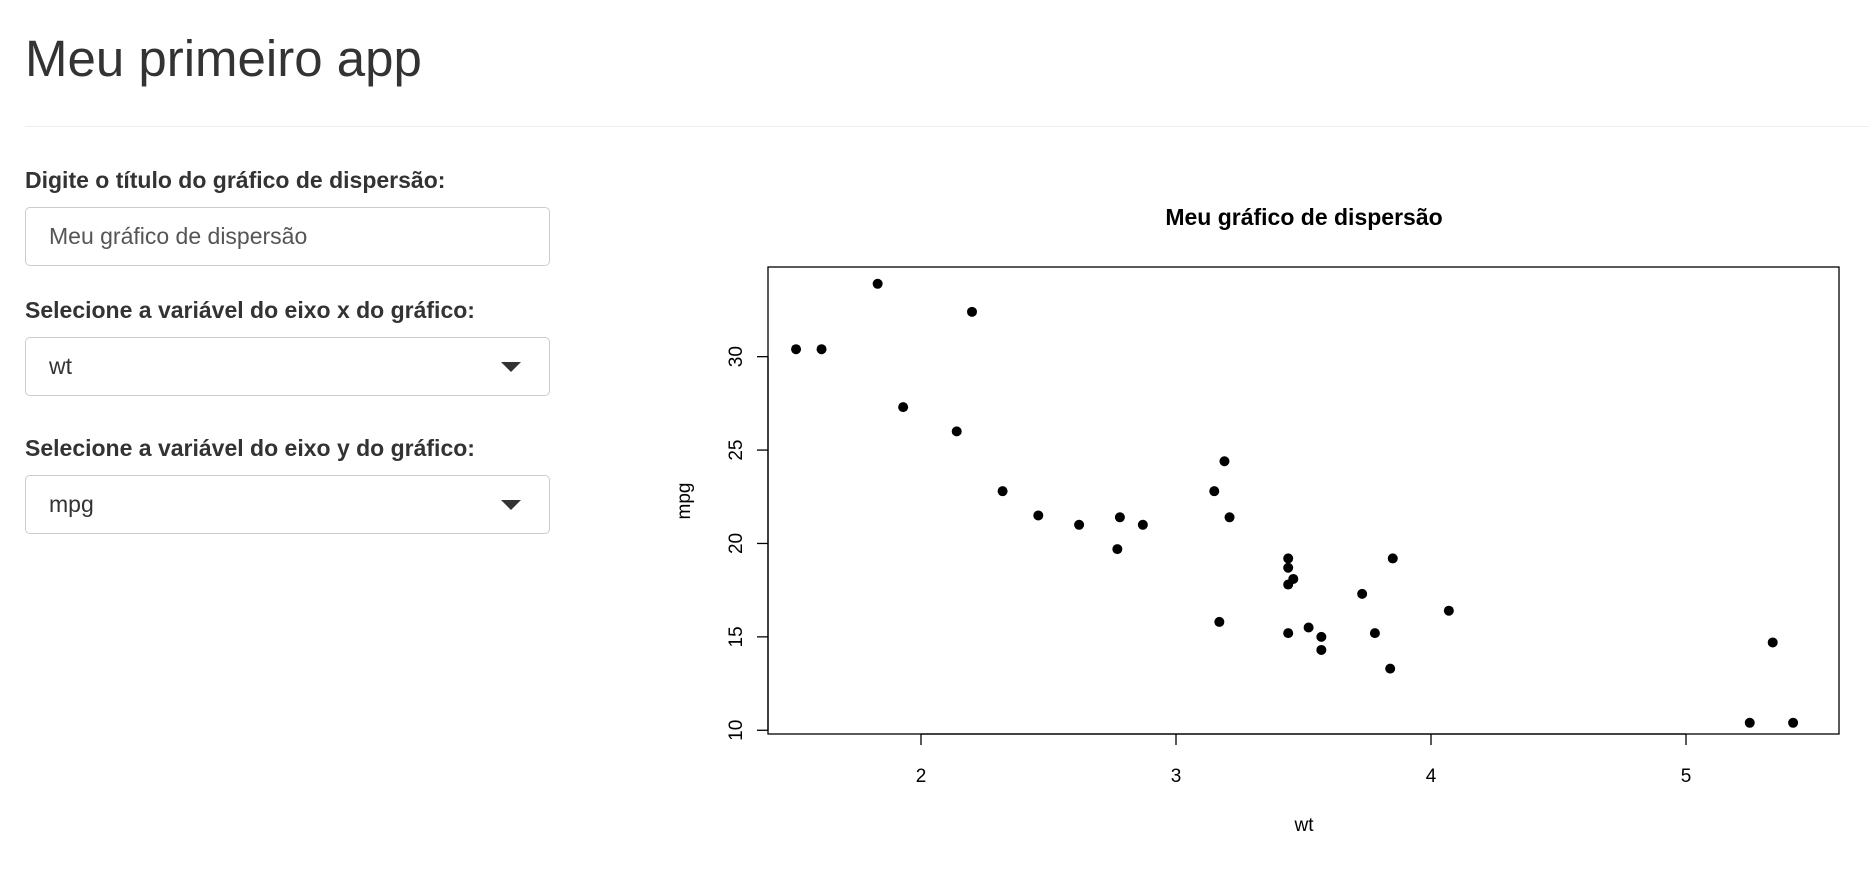 Image resolution: width=1869 pixels, height=870 pixels. I want to click on y-variable-value: mpg, so click(71, 504).